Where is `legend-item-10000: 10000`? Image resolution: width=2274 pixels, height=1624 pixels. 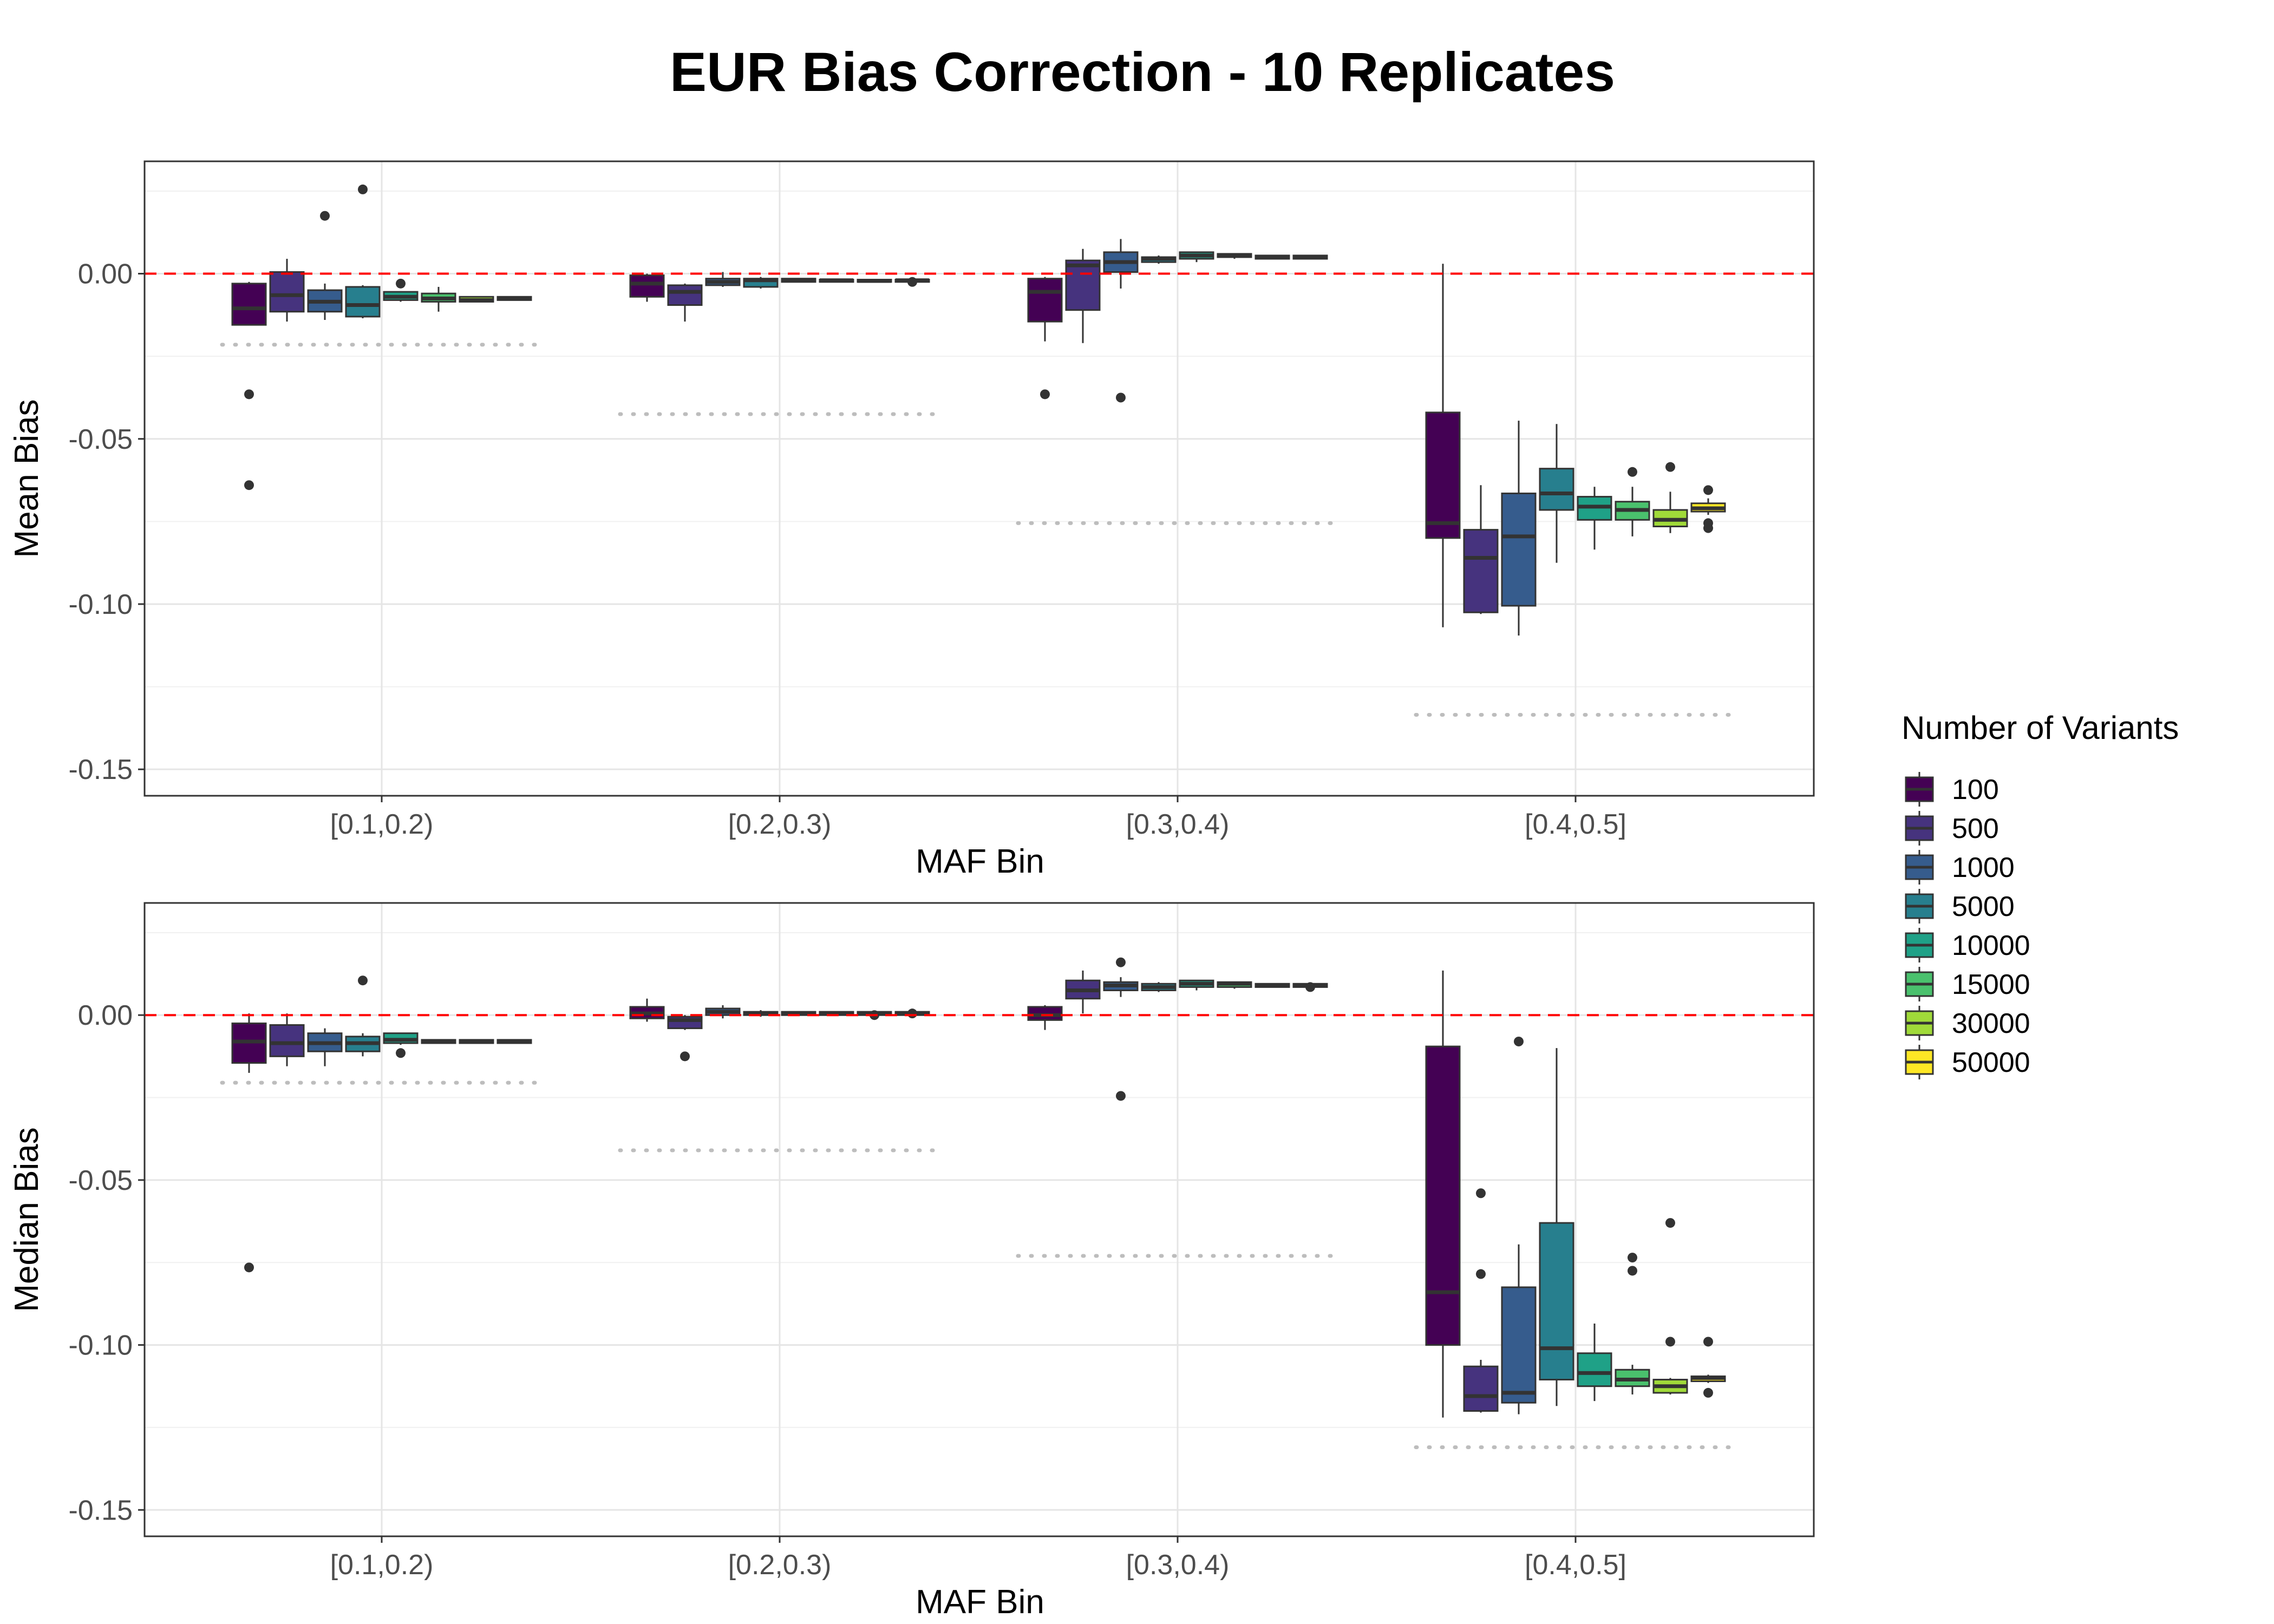
legend-item-10000: 10000 is located at coordinates (1968, 945).